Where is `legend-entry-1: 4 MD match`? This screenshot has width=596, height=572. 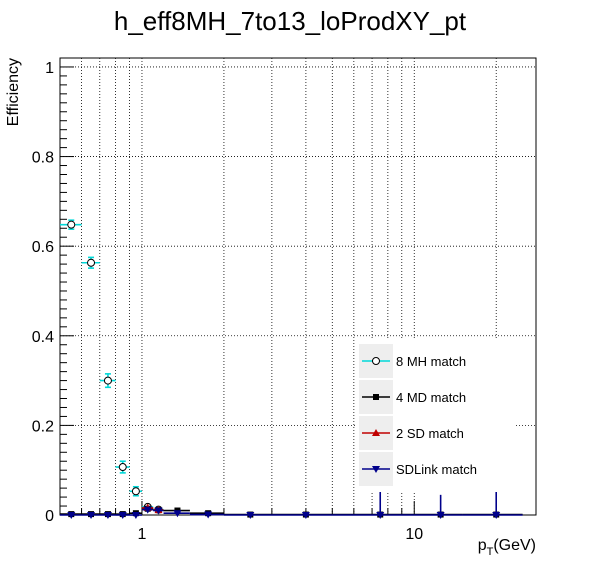 legend-entry-1: 4 MD match is located at coordinates (412, 397).